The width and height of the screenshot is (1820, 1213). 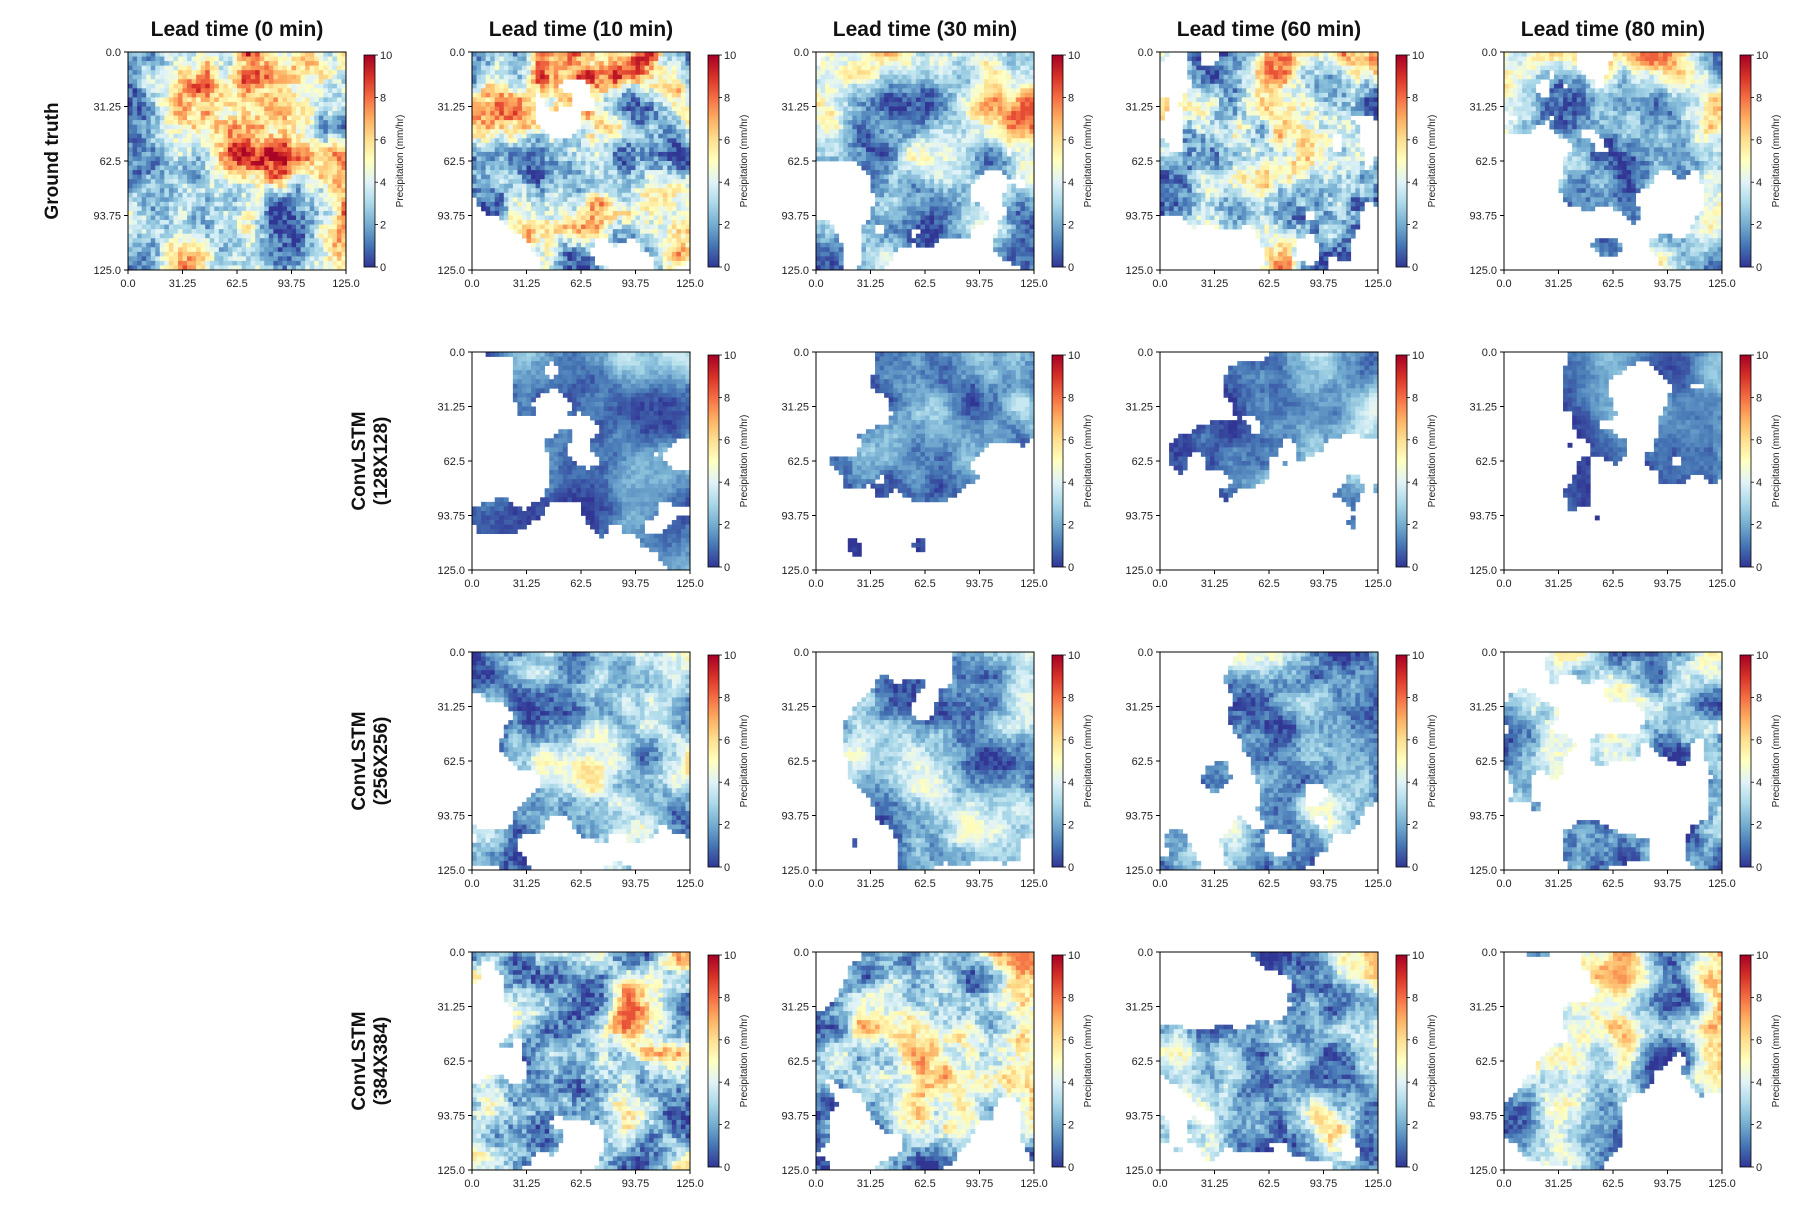 What do you see at coordinates (580, 284) in the screenshot?
I see `x-tick-label: 62.5` at bounding box center [580, 284].